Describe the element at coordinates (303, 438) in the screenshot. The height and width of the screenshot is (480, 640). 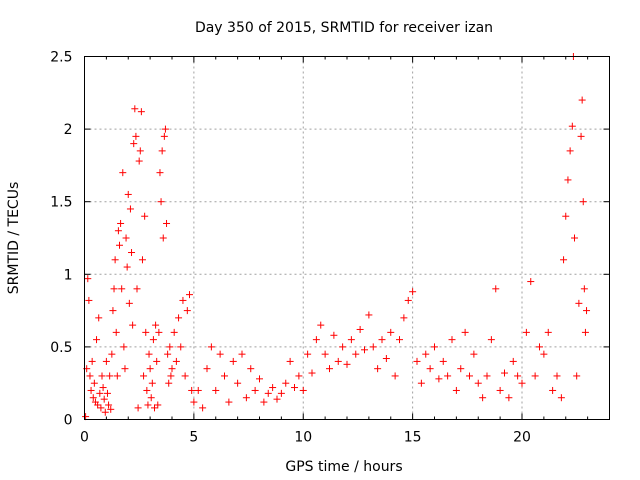
I see `x-tick-label: 10` at that location.